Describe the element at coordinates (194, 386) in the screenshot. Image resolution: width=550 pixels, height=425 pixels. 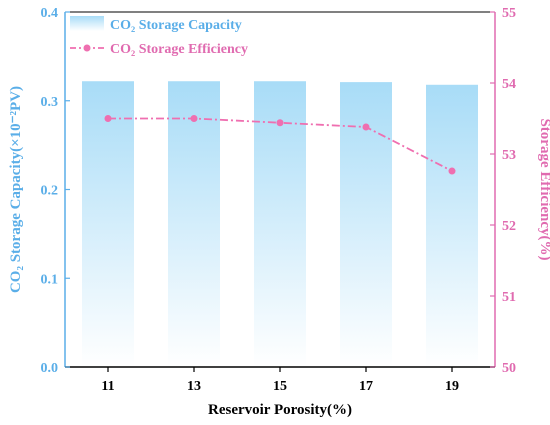
I see `x-tick-label: 13` at that location.